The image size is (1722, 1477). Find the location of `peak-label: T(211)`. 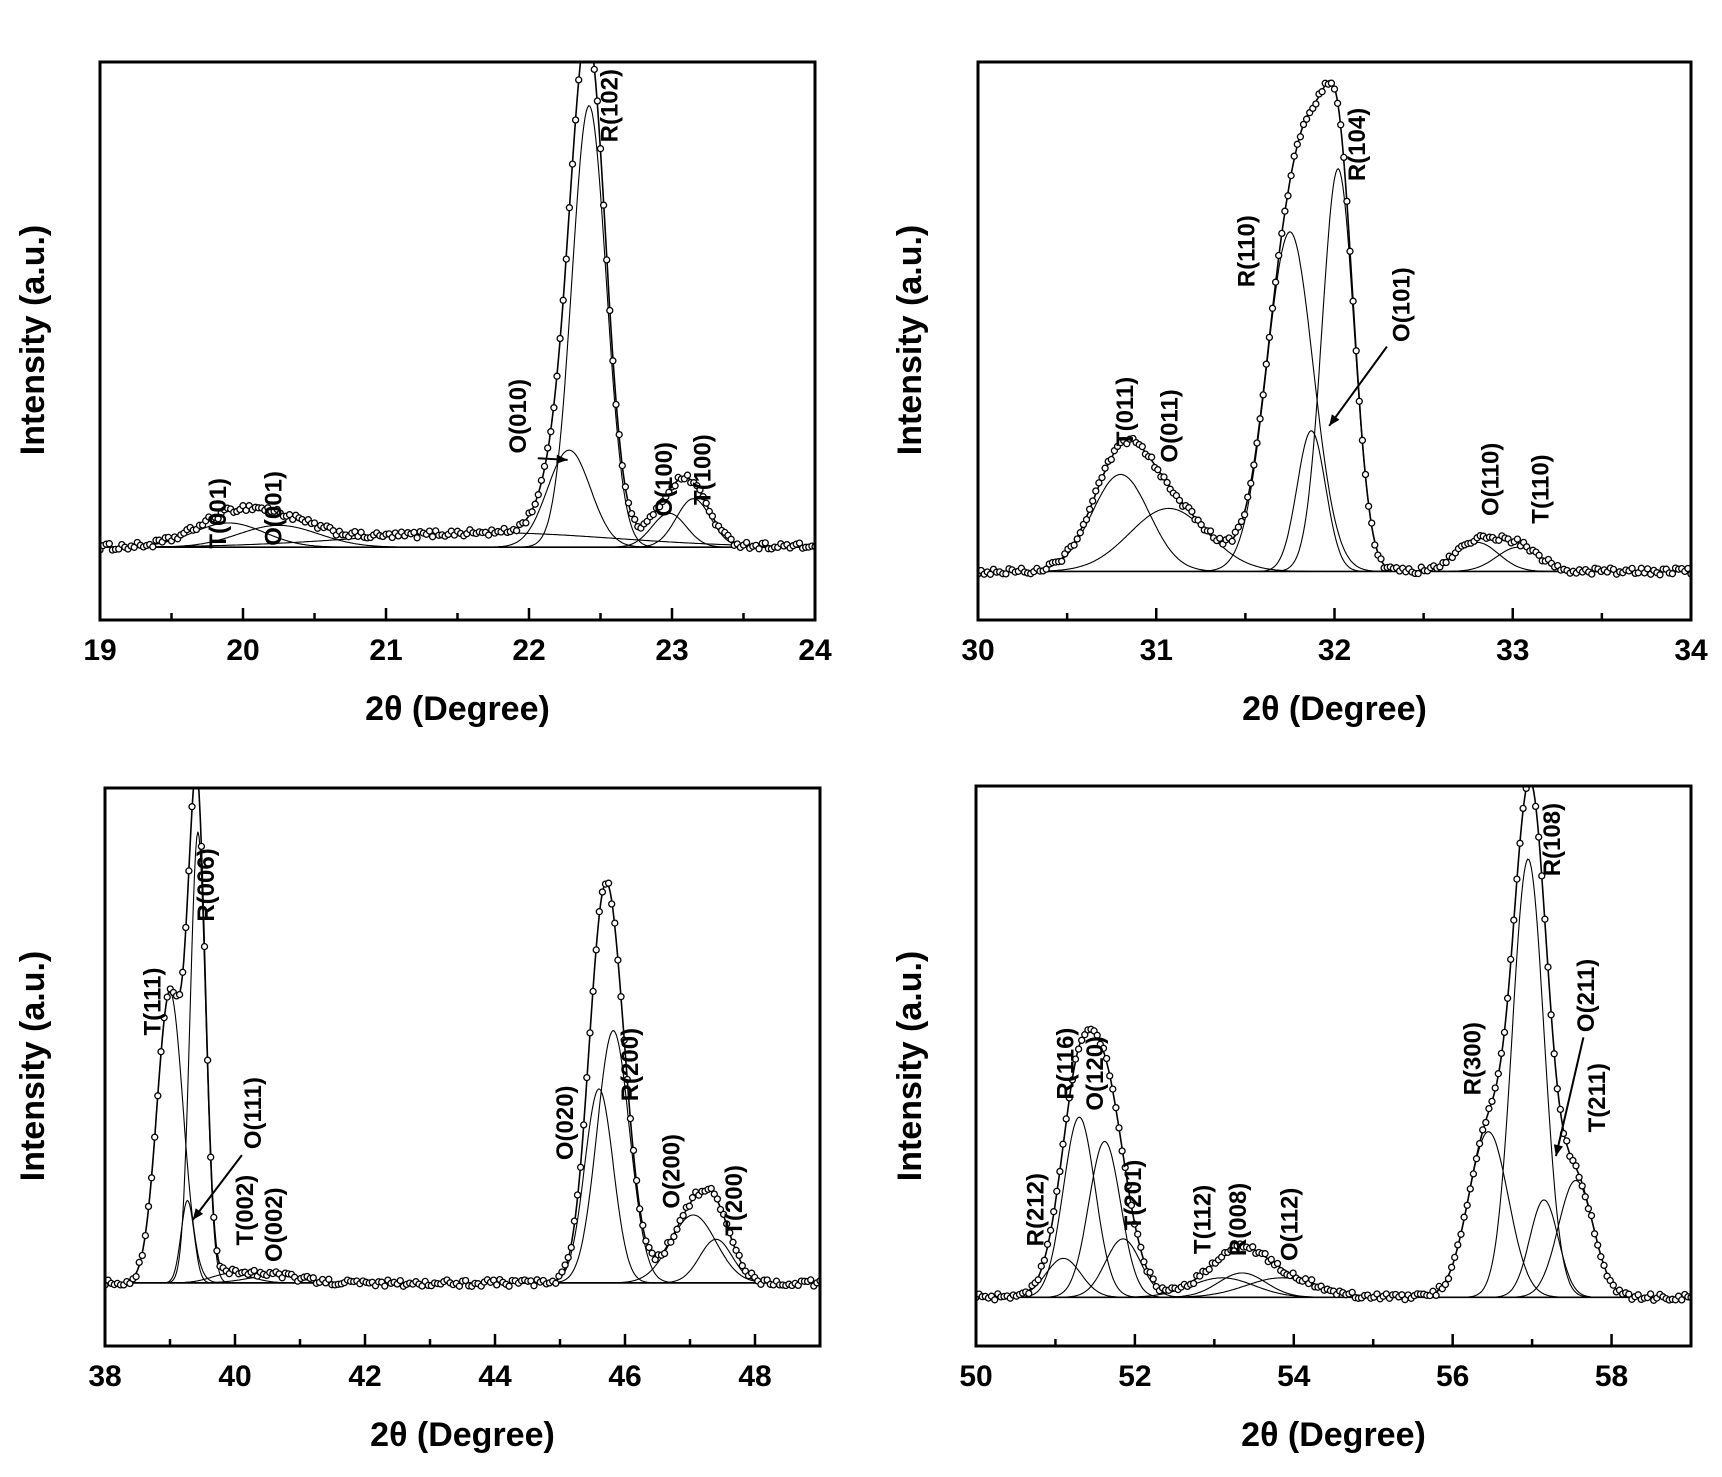

peak-label: T(211) is located at coordinates (1597, 1097).